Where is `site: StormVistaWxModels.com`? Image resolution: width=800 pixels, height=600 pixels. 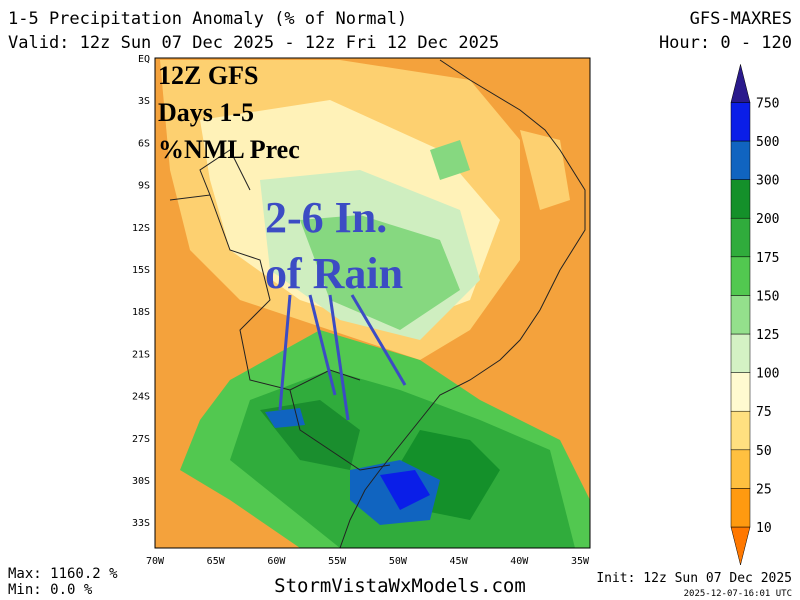 site: StormVistaWxModels.com is located at coordinates (400, 586).